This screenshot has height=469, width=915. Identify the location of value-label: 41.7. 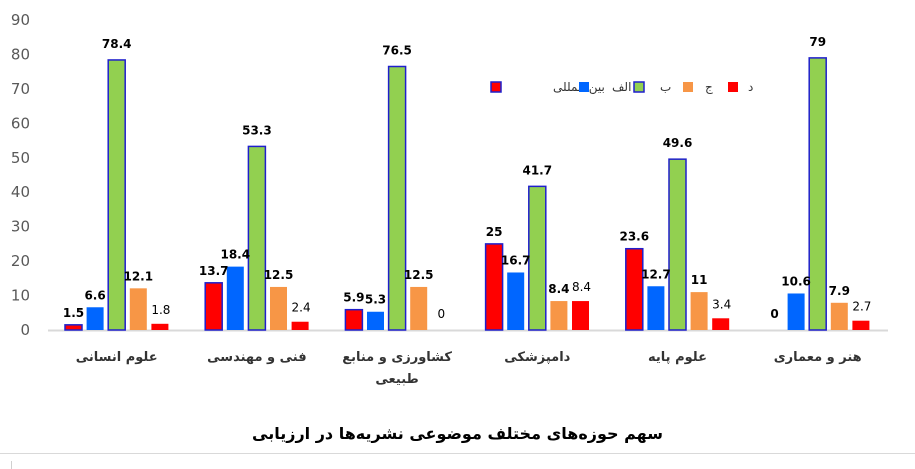
(537, 170).